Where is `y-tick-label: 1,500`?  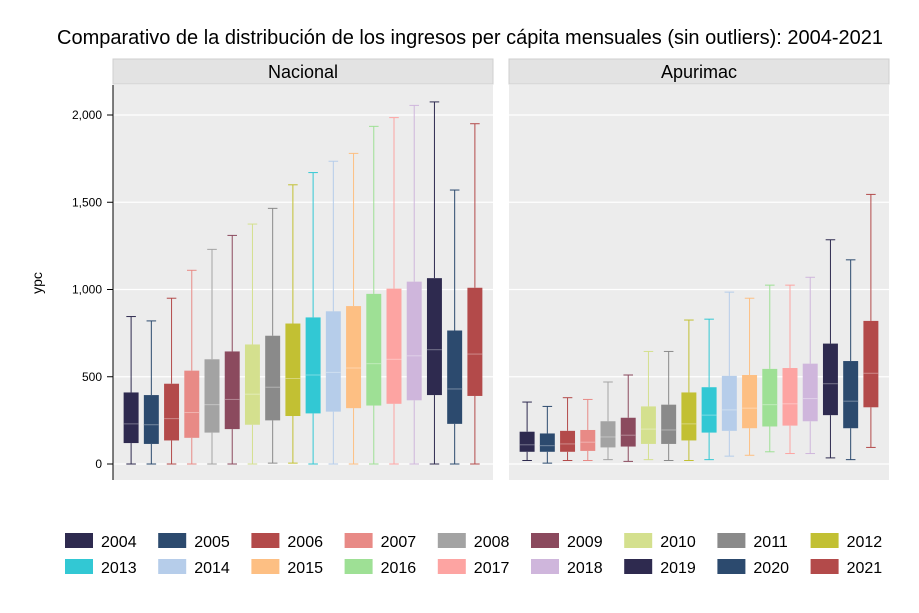
y-tick-label: 1,500 is located at coordinates (87, 202).